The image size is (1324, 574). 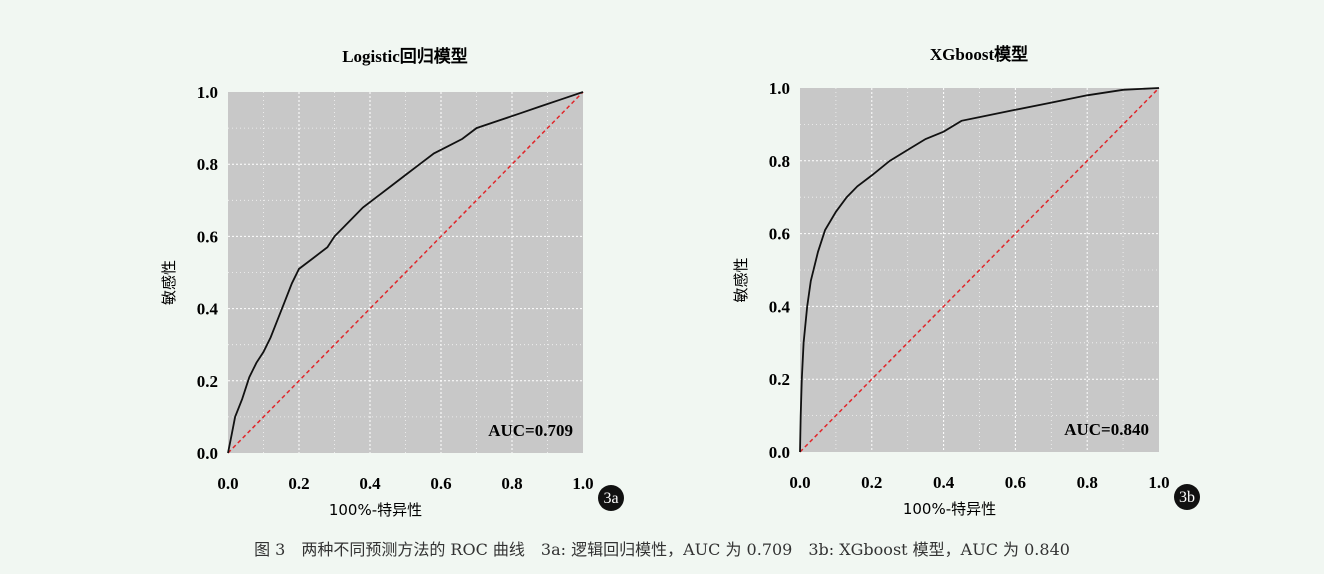 What do you see at coordinates (741, 279) in the screenshot?
I see `xgboost-y-axis-label: 敏感性` at bounding box center [741, 279].